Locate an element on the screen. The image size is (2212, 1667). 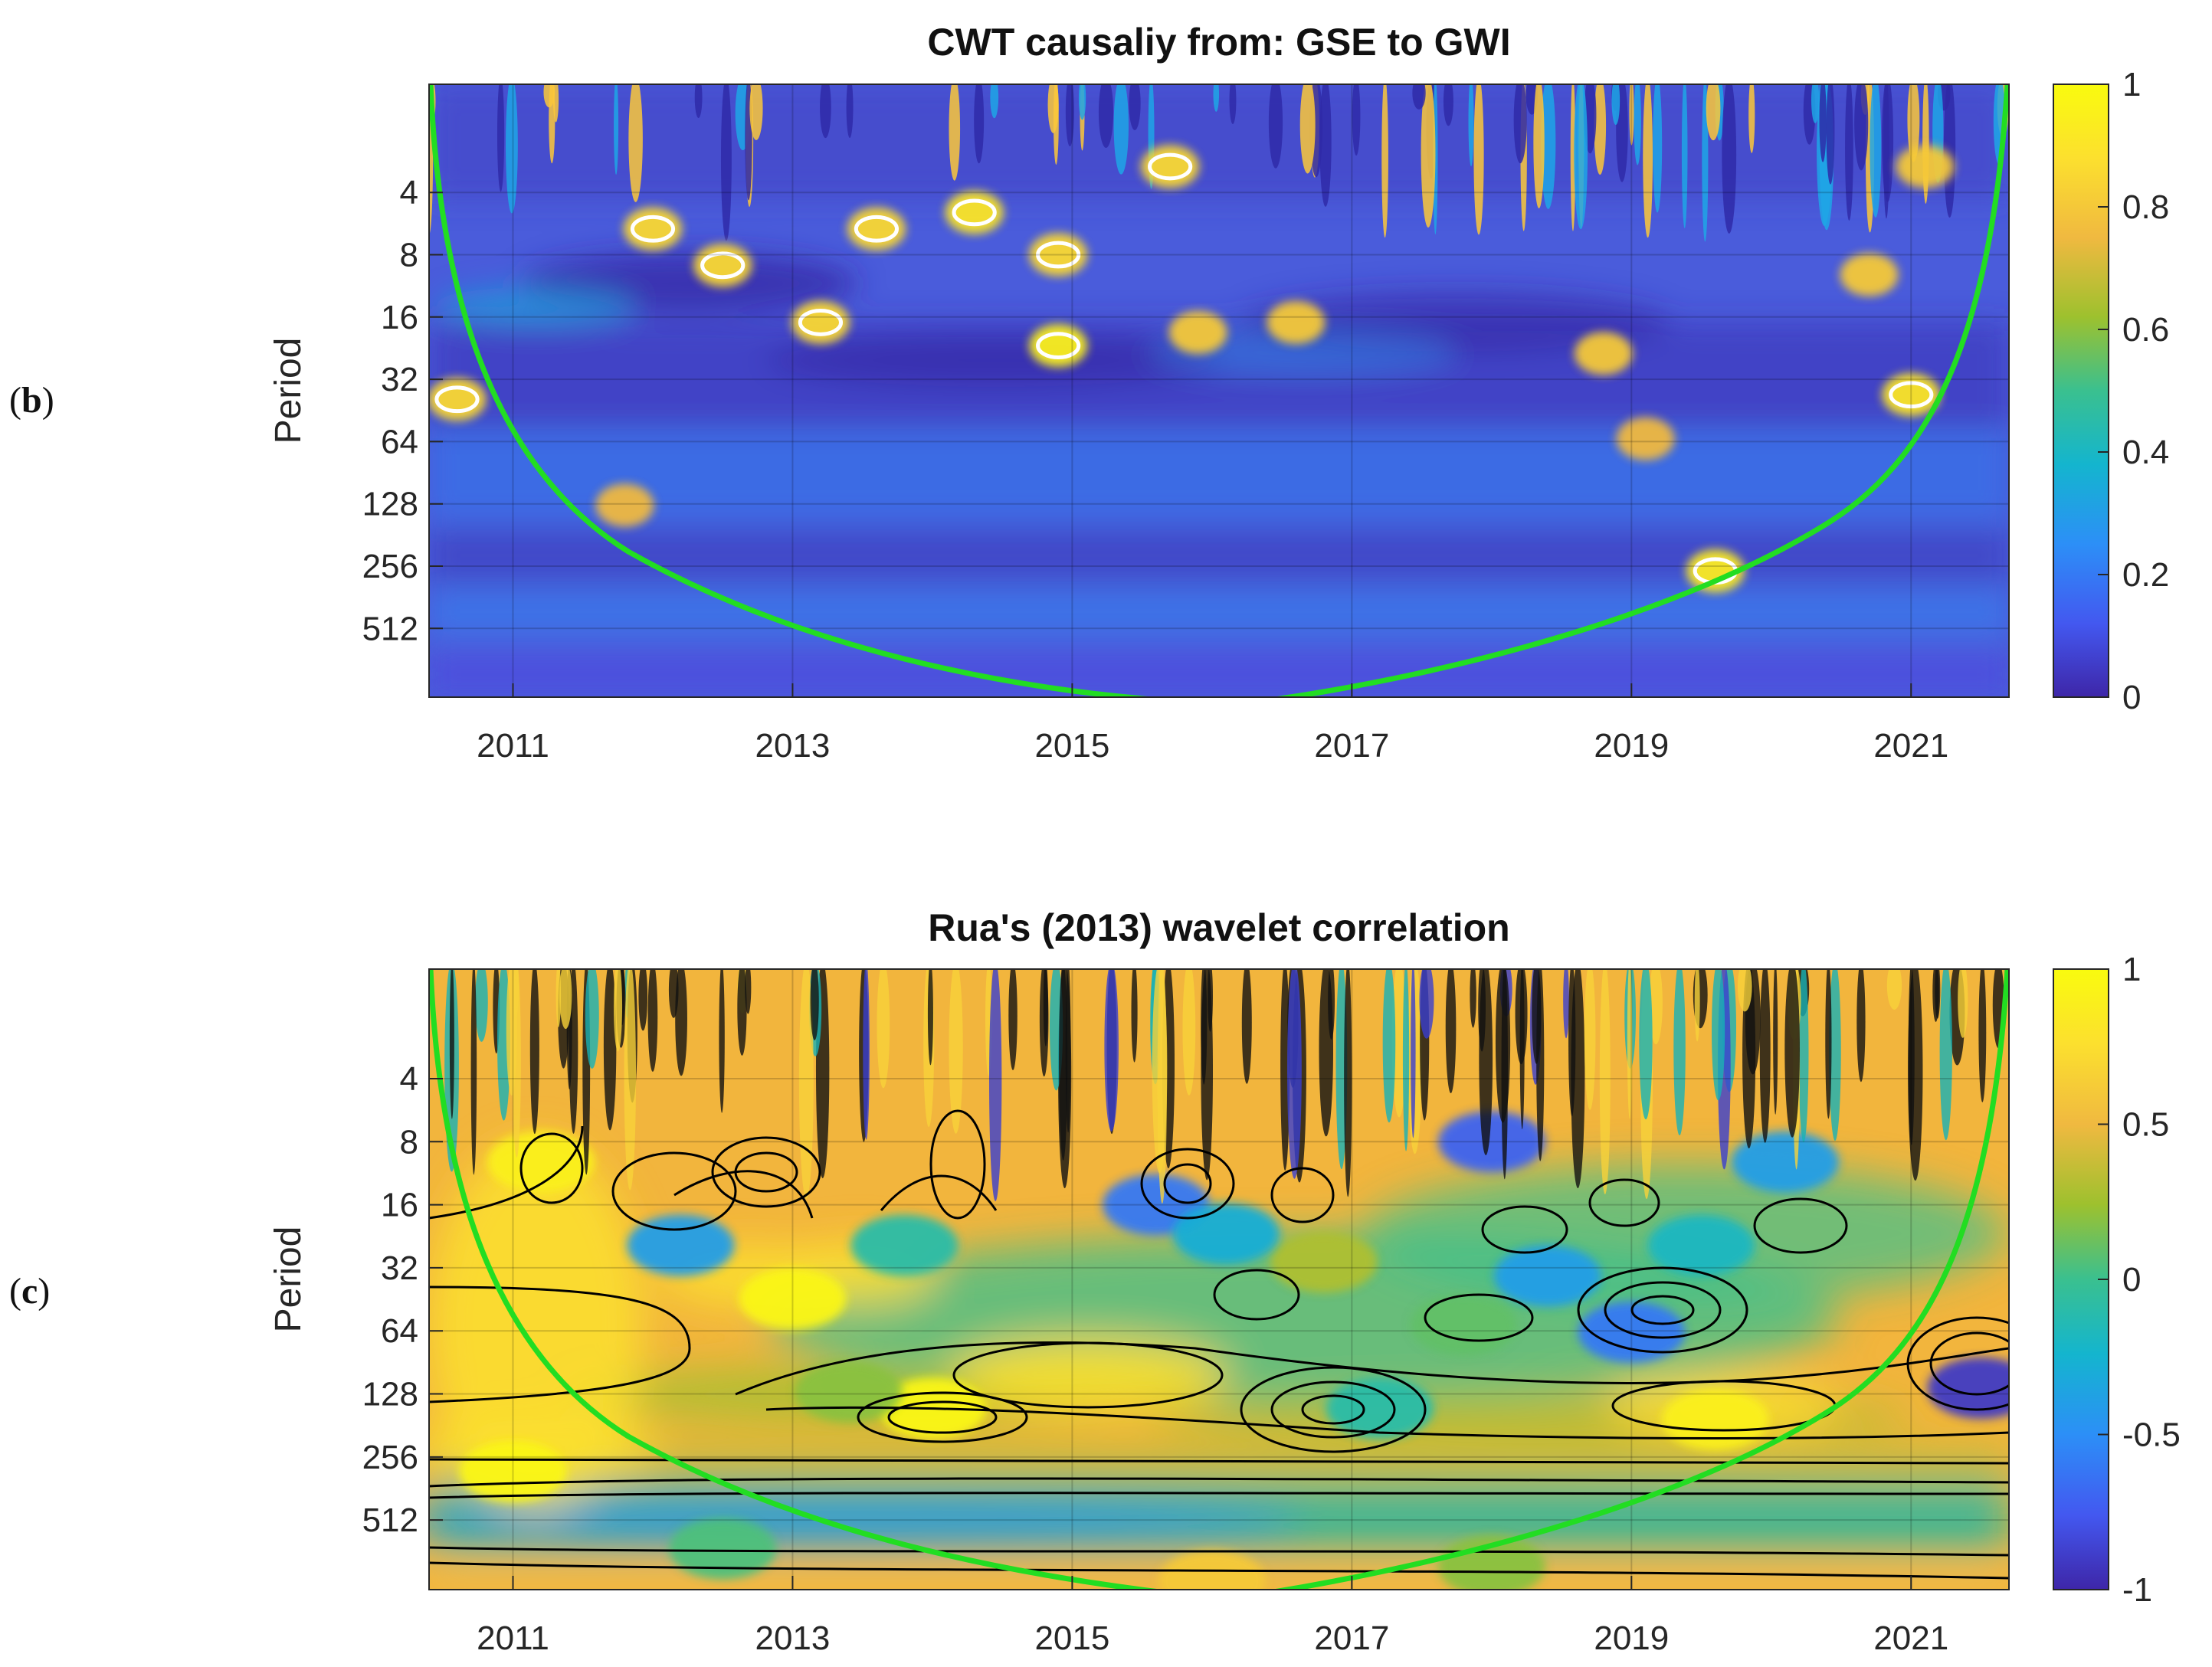
b-cbtick-label-3: 0.6 is located at coordinates (2146, 330).